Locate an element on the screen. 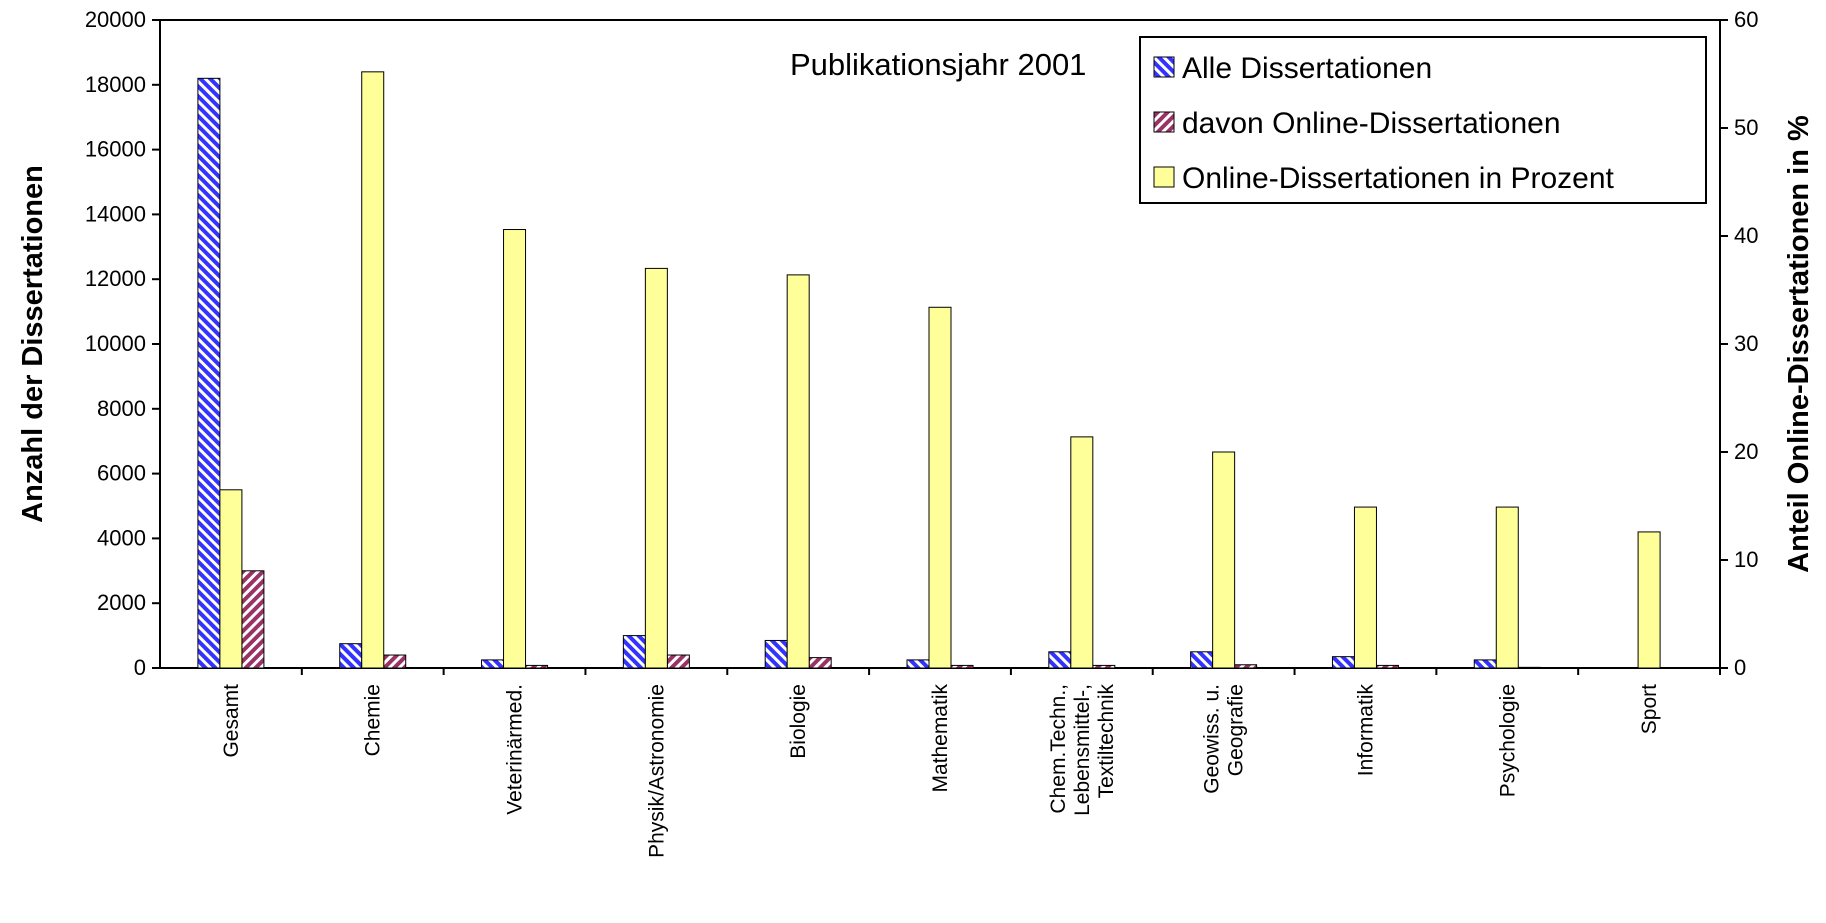  right-tick-group: 0 10 20 30 40 50 60 is located at coordinates (1739, 343).